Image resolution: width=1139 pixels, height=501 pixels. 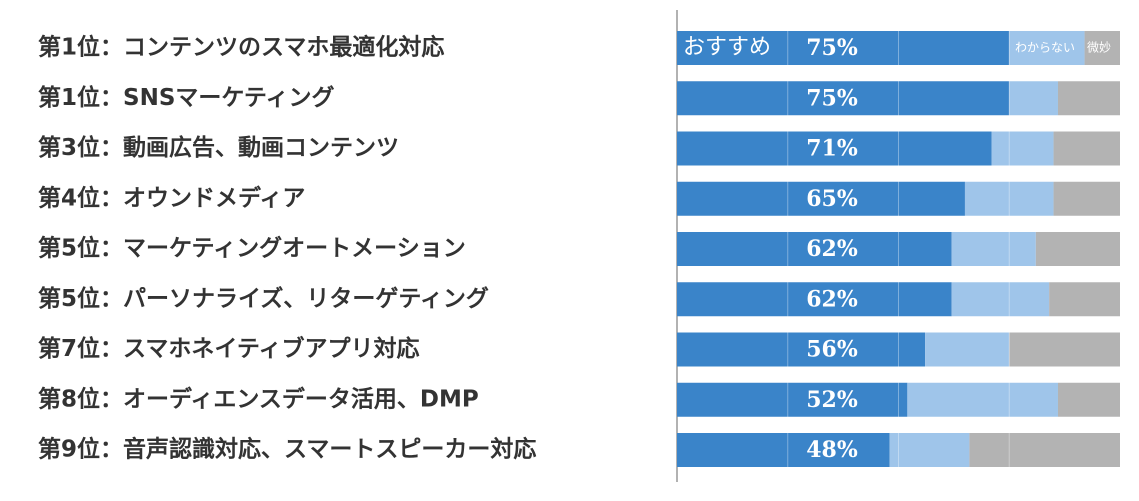 What do you see at coordinates (258, 398) in the screenshot?
I see `category-label: 第8位：オーディエンスデータ活用、DMP` at bounding box center [258, 398].